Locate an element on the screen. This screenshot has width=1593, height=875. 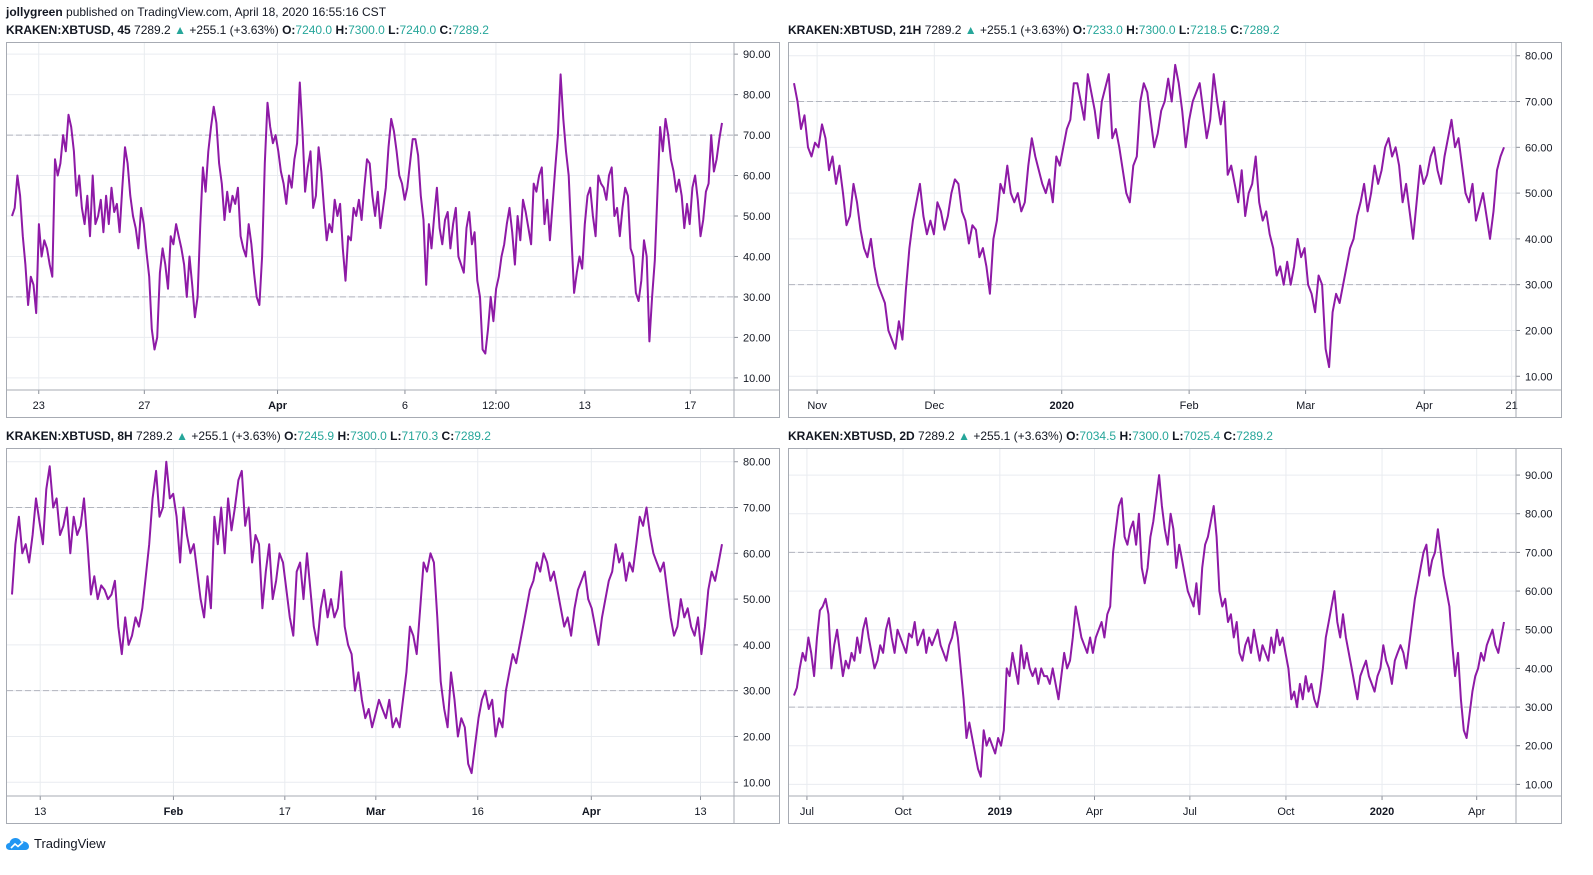
low-value: 7170.3 is located at coordinates (420, 436).